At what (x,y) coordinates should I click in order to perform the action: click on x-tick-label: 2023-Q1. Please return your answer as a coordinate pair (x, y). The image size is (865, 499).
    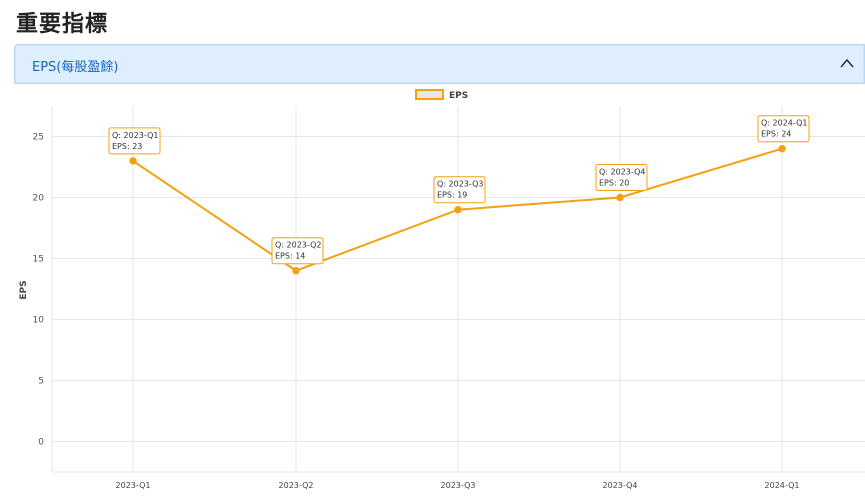
    Looking at the image, I should click on (133, 485).